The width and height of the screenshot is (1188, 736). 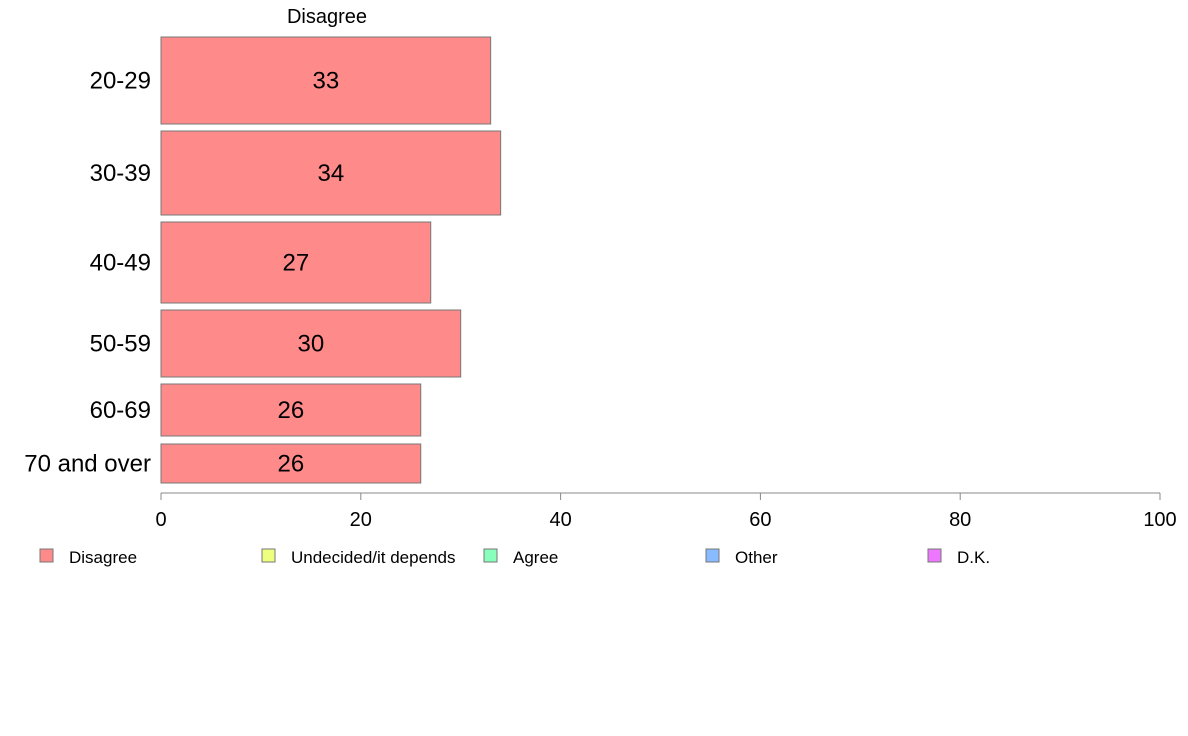 I want to click on legend-label: Disagree, so click(x=103, y=557).